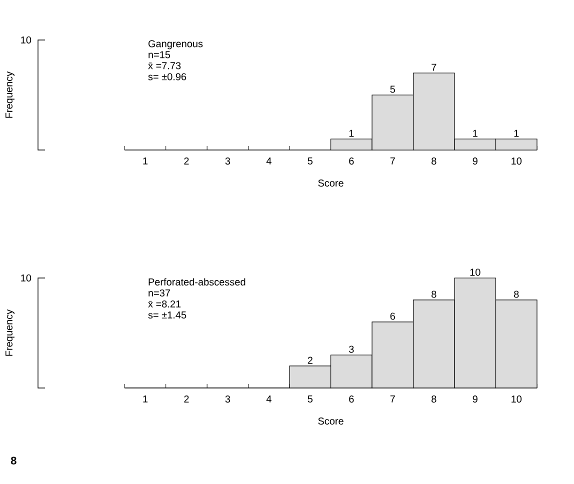 The height and width of the screenshot is (484, 574). Describe the element at coordinates (13, 460) in the screenshot. I see `text: 8` at that location.